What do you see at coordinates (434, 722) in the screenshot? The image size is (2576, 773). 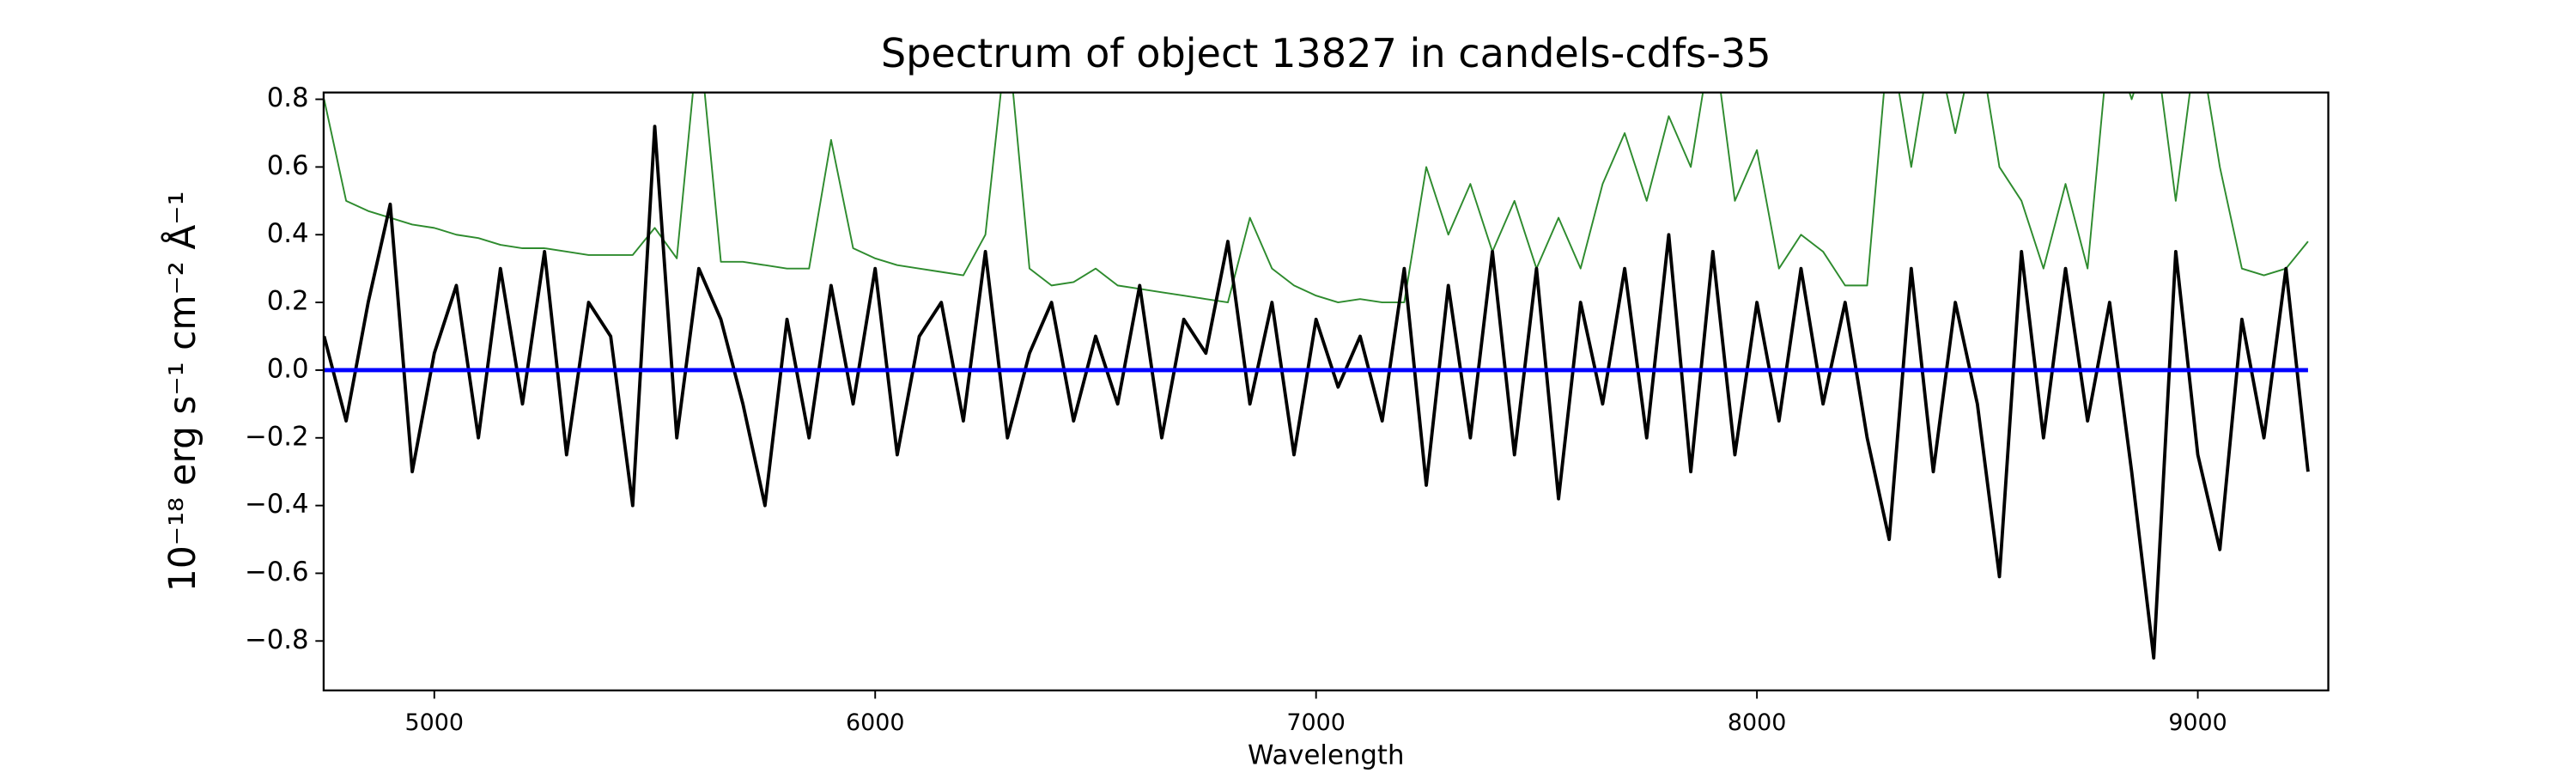 I see `x-tick-label: 5000` at bounding box center [434, 722].